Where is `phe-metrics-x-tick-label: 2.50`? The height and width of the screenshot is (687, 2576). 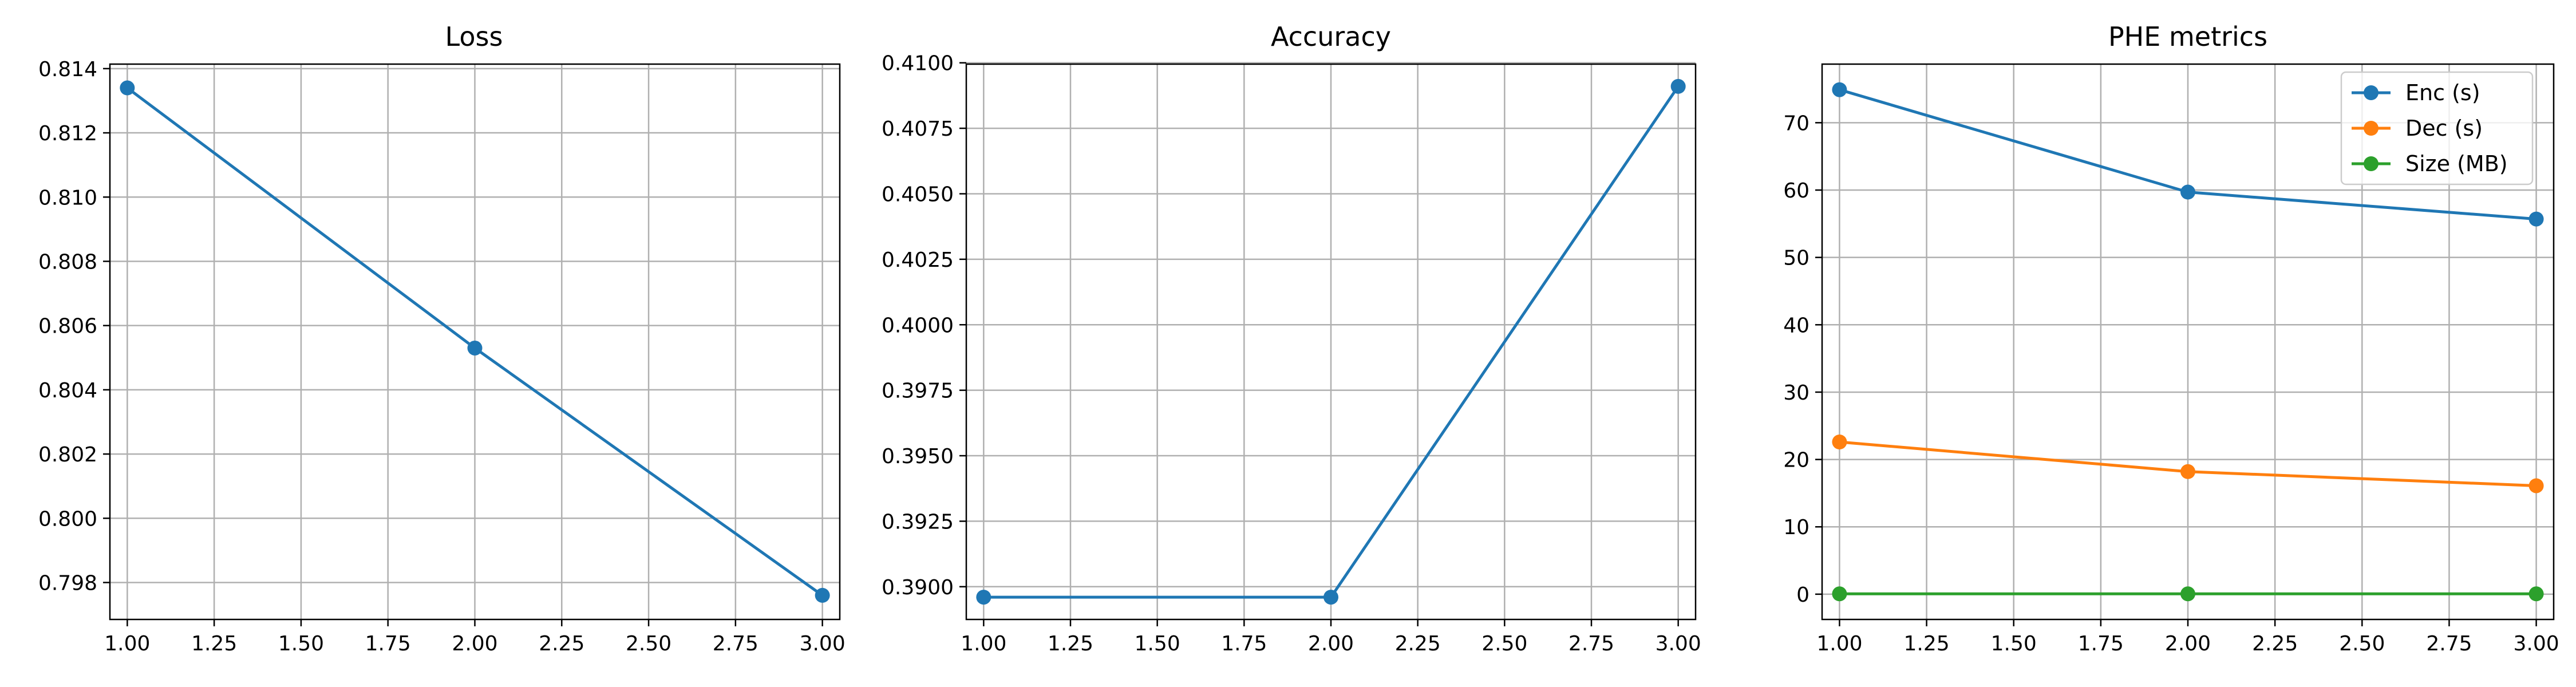
phe-metrics-x-tick-label: 2.50 is located at coordinates (2362, 644).